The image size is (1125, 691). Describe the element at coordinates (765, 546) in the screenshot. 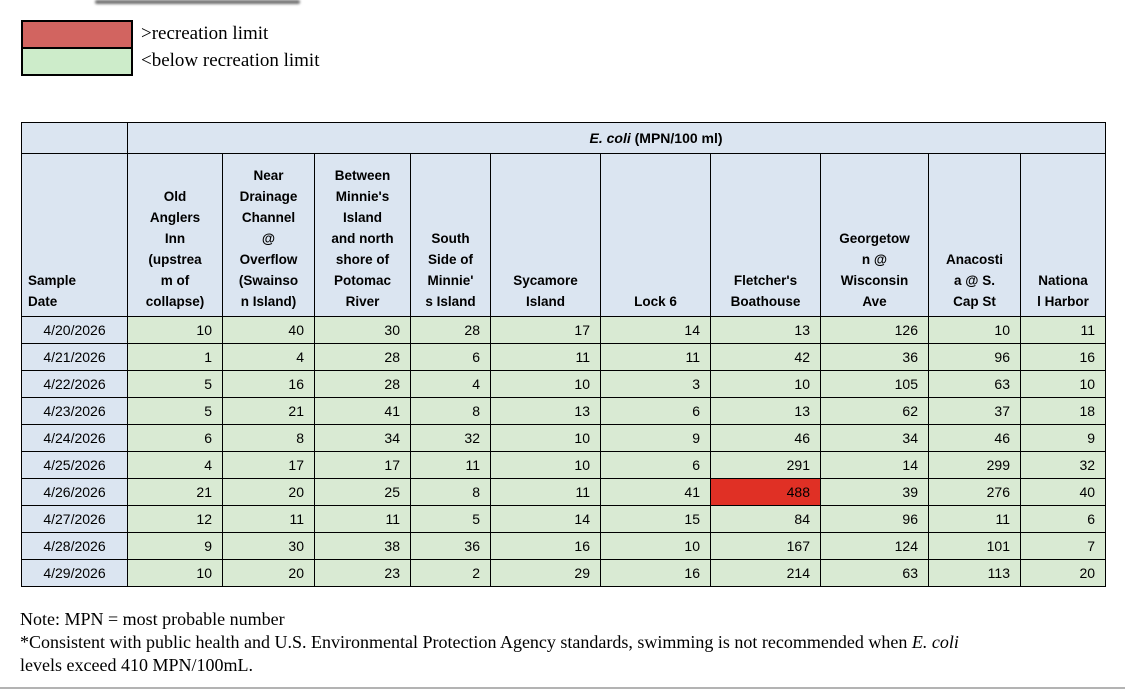

I see `value-cell: 167` at that location.